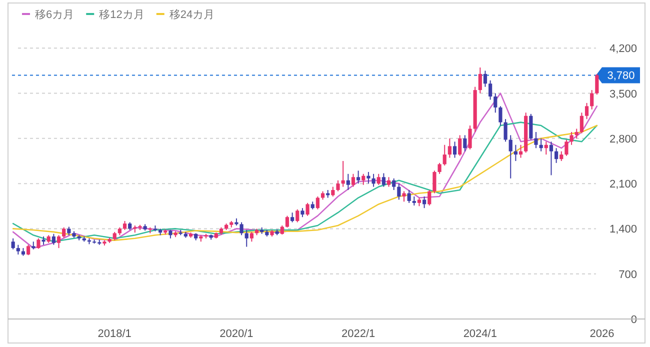 The image size is (650, 347). What do you see at coordinates (480, 334) in the screenshot?
I see `x-tick-label: 2024/1` at bounding box center [480, 334].